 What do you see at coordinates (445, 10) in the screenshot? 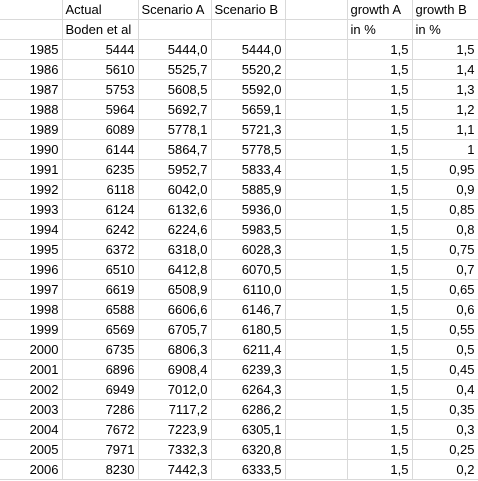
I see `cell-growth-b: growth B` at bounding box center [445, 10].